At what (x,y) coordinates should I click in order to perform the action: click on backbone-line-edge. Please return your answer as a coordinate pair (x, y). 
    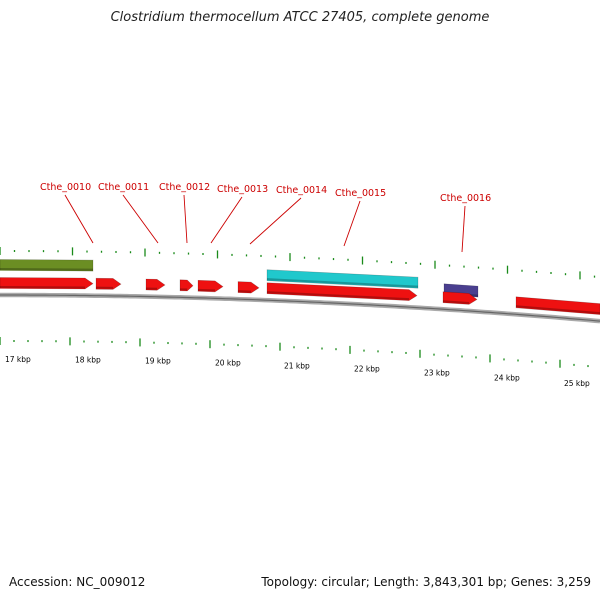
    Looking at the image, I should click on (300, 308).